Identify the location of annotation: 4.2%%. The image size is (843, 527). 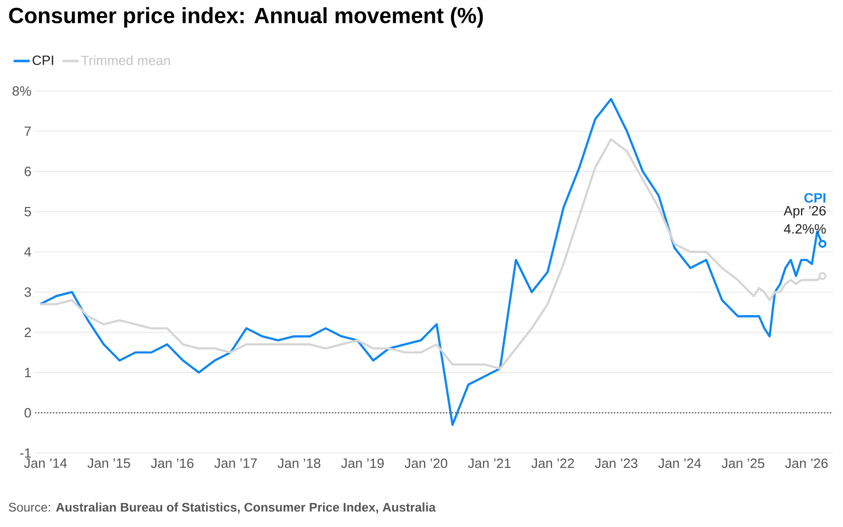
(805, 229).